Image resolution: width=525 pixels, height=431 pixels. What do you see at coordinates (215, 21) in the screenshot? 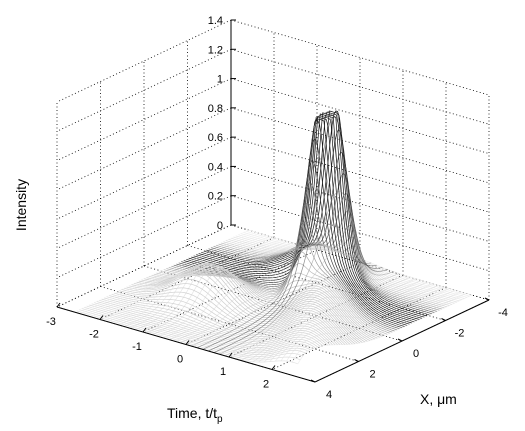
I see `z-tick-label: 1.4` at bounding box center [215, 21].